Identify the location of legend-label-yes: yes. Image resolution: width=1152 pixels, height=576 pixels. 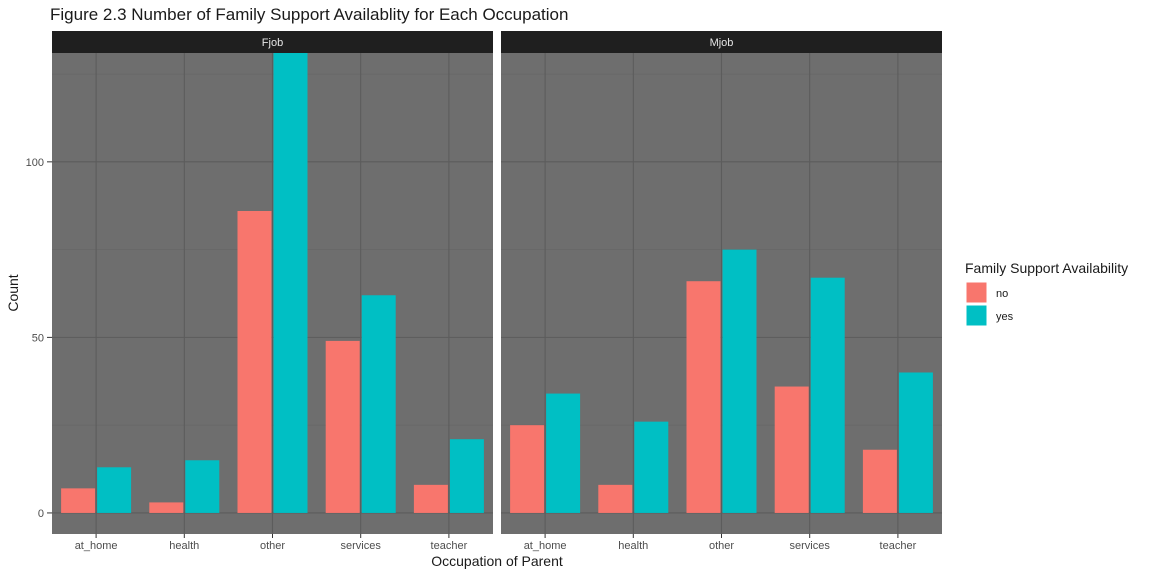
(1005, 317).